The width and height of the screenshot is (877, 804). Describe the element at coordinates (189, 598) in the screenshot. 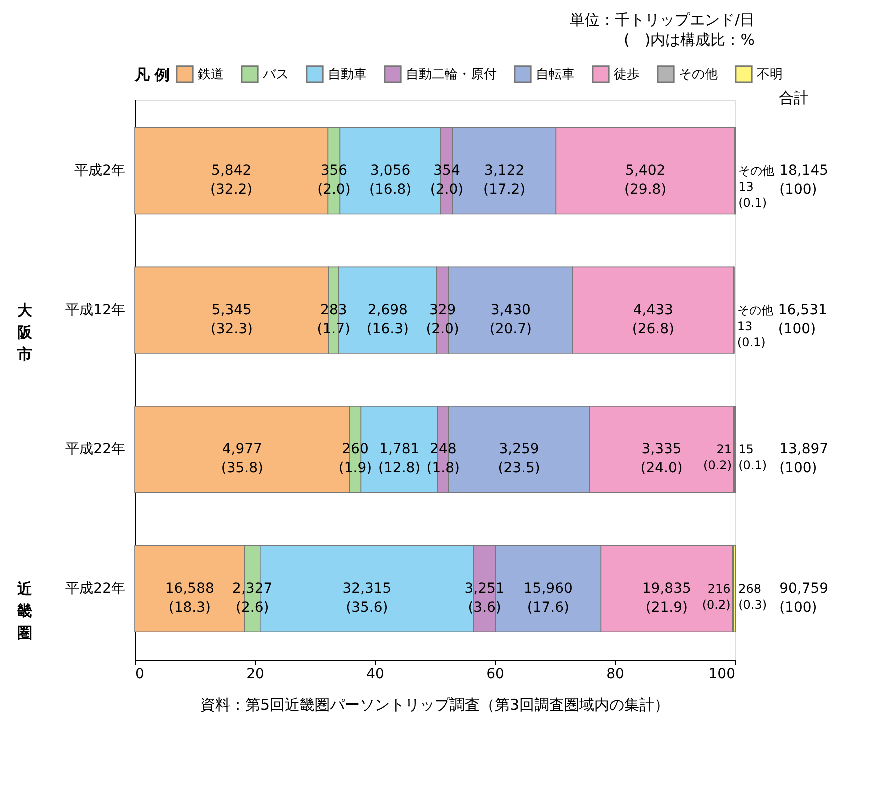

I see `data-label: 16,588 (18.3)` at that location.